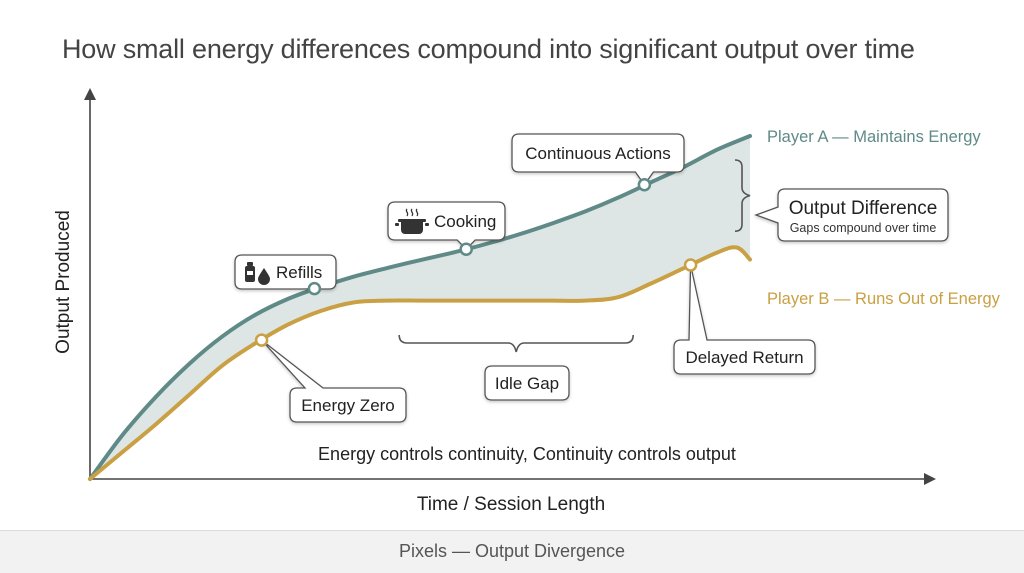 The image size is (1024, 573). I want to click on callout-energy-zero-bubble, so click(334, 381).